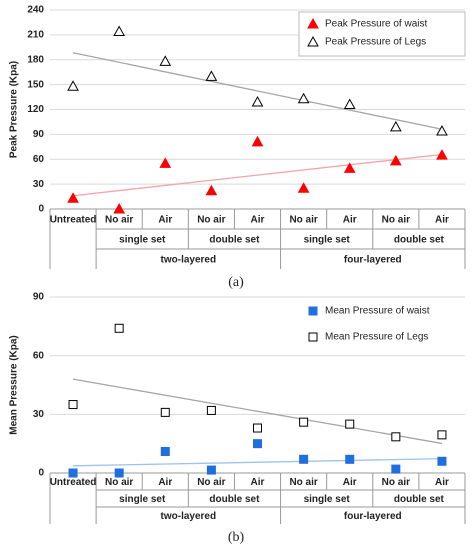 This screenshot has width=472, height=550. Describe the element at coordinates (377, 311) in the screenshot. I see `legend-label: Mean Pressure of waist` at that location.